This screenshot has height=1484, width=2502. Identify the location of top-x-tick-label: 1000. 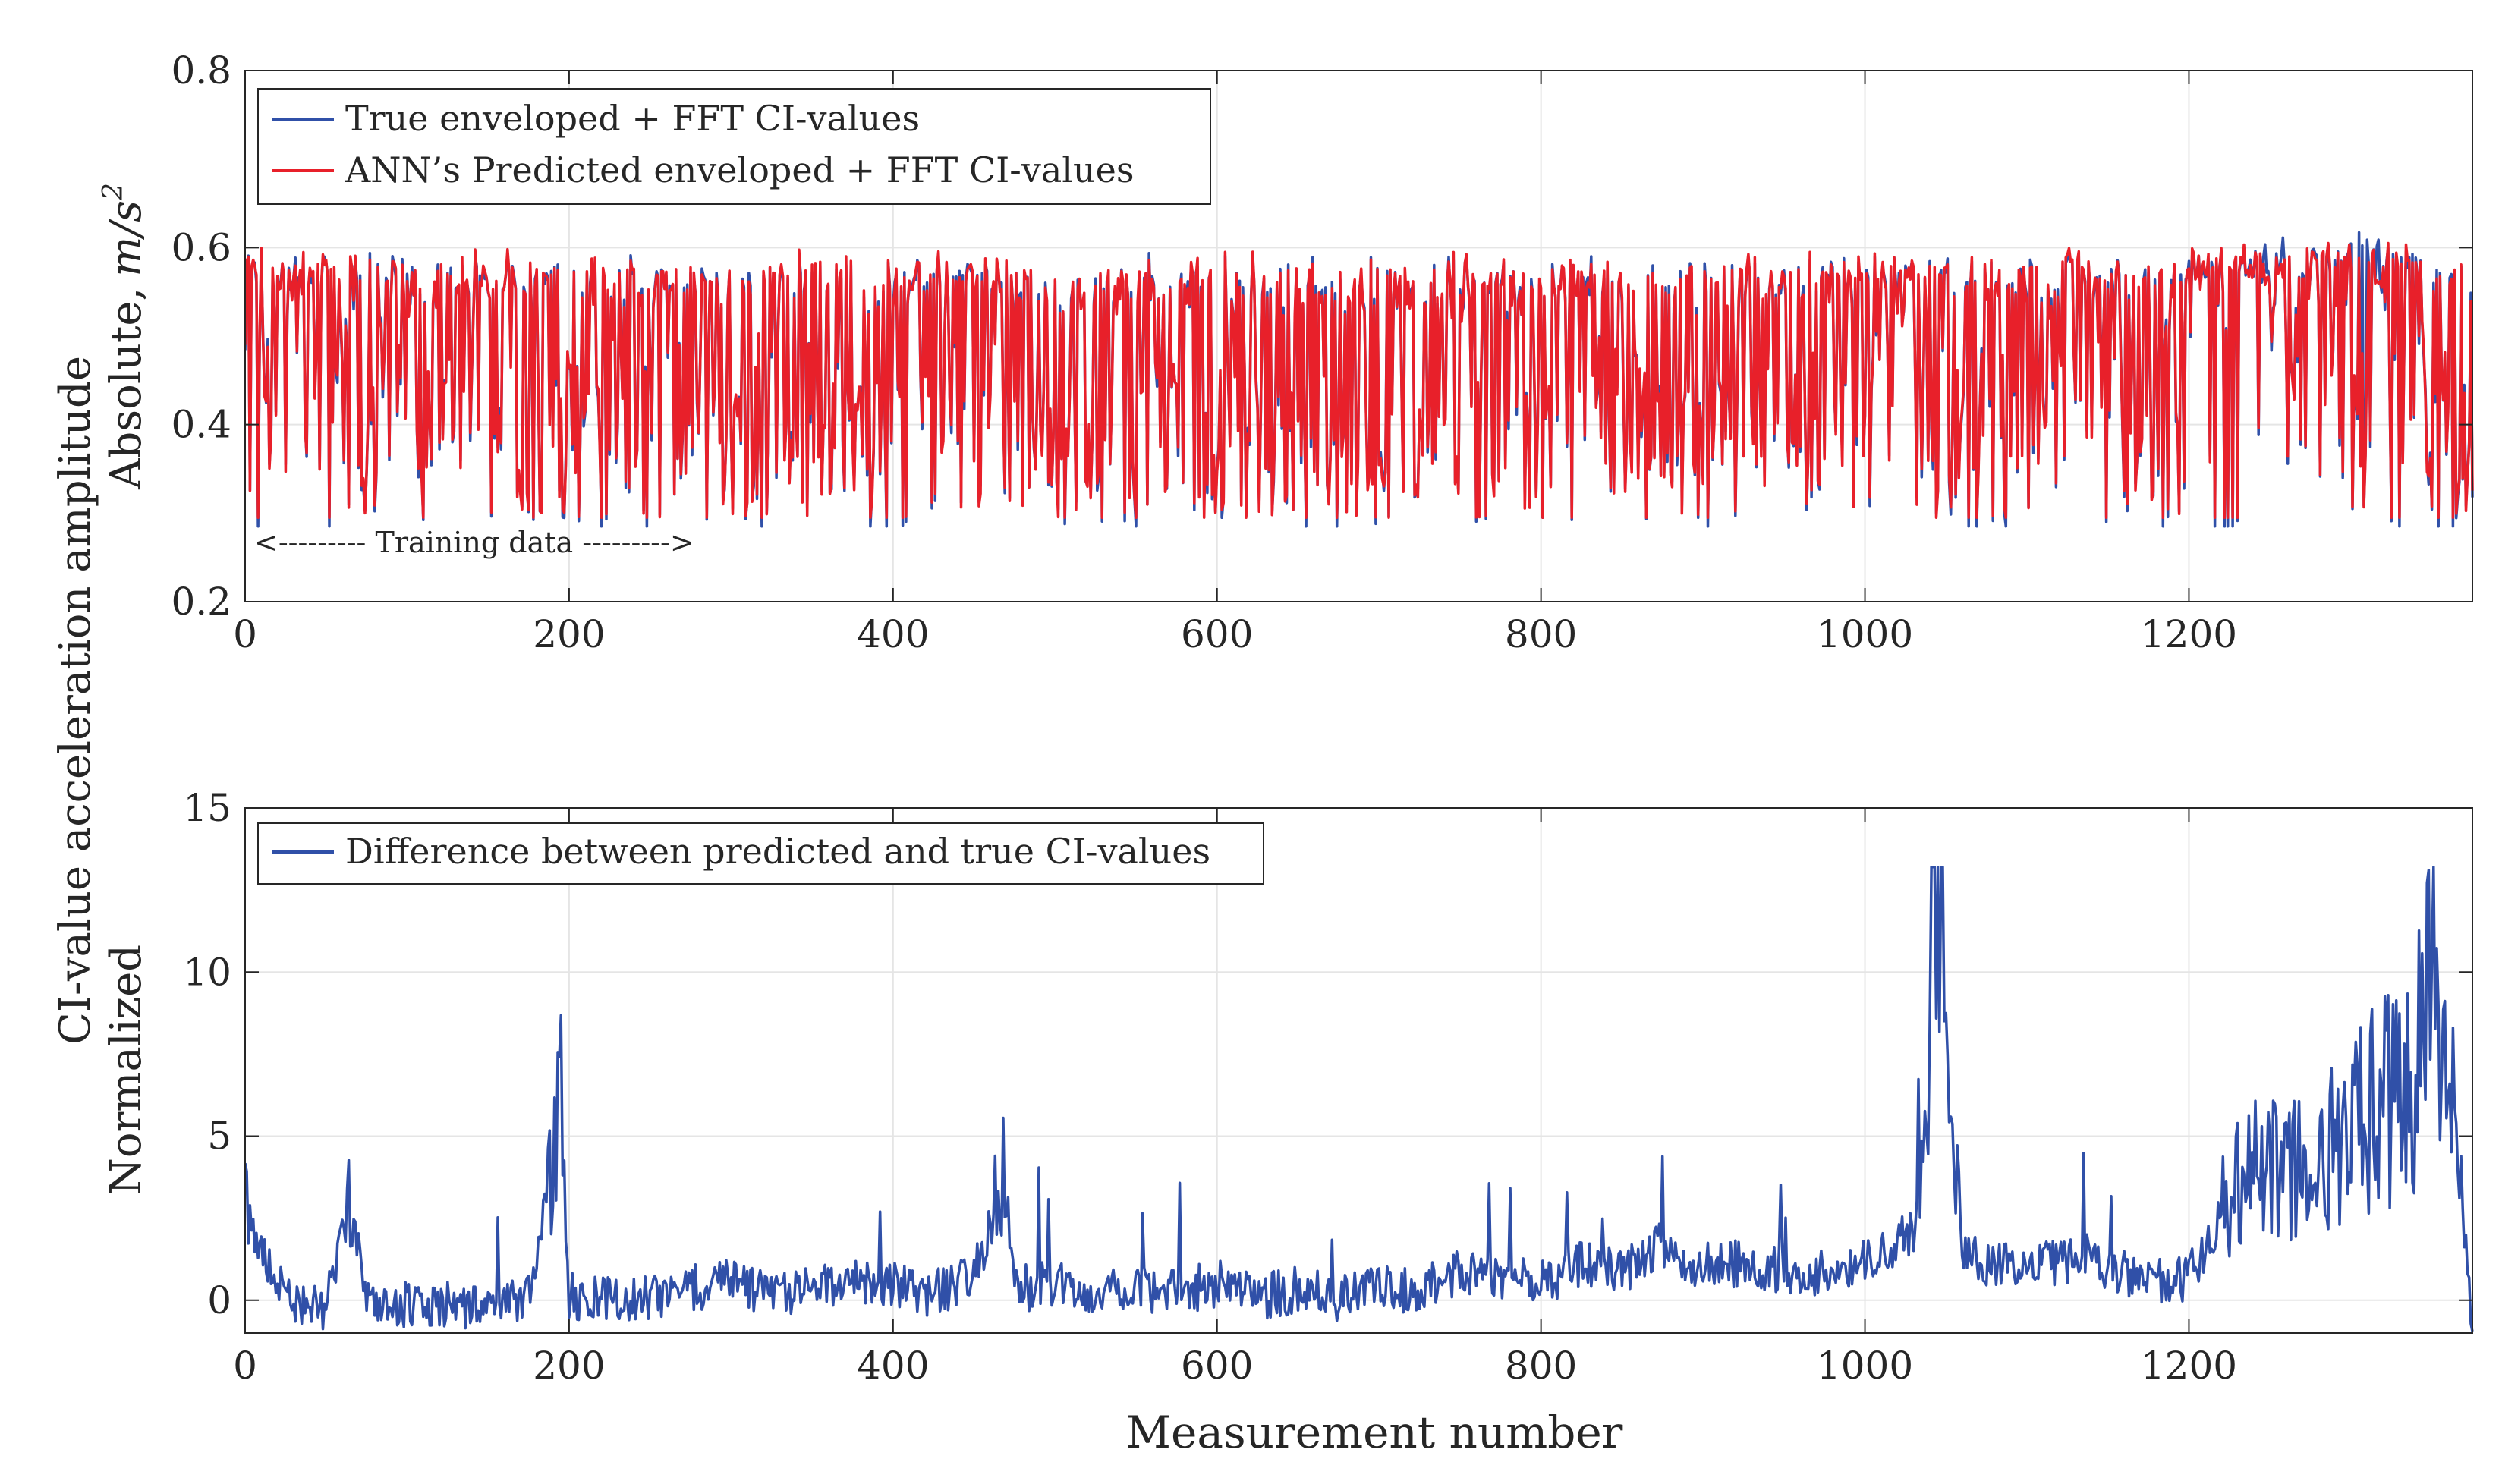
(1865, 634).